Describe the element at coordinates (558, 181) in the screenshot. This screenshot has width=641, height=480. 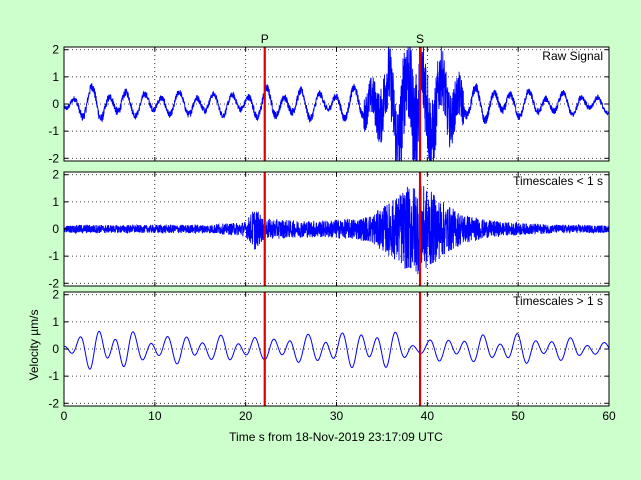
I see `panel-title: Timescales < 1 s` at that location.